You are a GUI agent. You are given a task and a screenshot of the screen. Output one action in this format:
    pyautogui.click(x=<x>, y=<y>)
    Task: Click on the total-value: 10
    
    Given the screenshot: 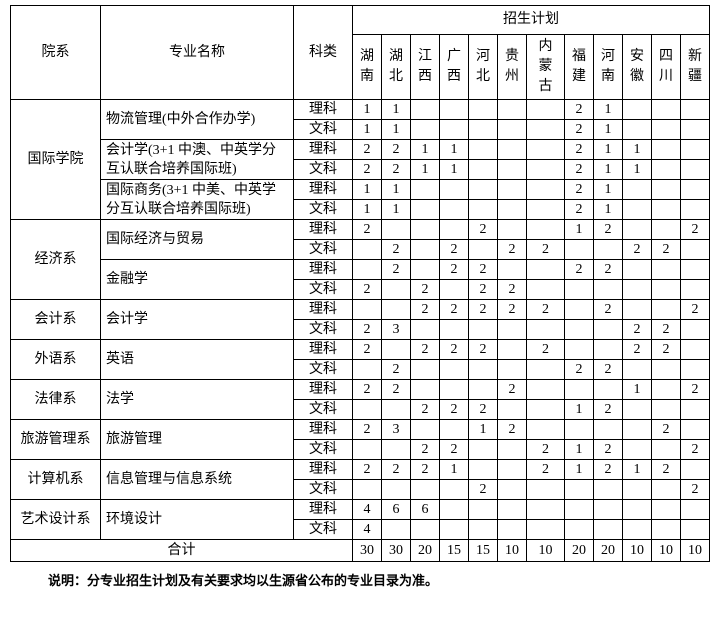 What is the action you would take?
    pyautogui.click(x=666, y=550)
    